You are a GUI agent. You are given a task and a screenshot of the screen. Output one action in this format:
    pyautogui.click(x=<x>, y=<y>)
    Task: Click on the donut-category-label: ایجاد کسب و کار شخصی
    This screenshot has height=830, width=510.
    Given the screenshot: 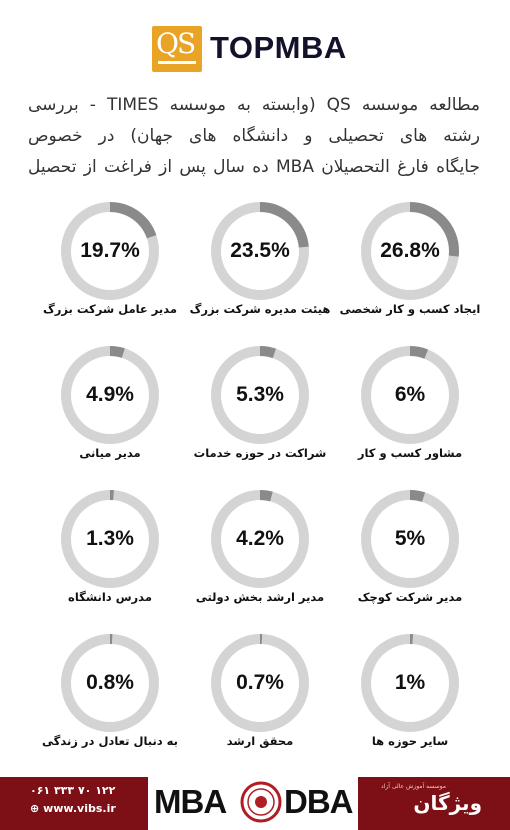 What is the action you would take?
    pyautogui.click(x=410, y=309)
    